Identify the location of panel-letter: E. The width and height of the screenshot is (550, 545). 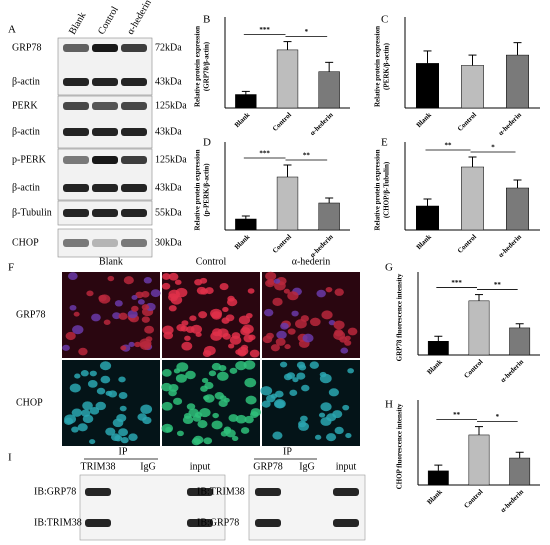
(384, 143).